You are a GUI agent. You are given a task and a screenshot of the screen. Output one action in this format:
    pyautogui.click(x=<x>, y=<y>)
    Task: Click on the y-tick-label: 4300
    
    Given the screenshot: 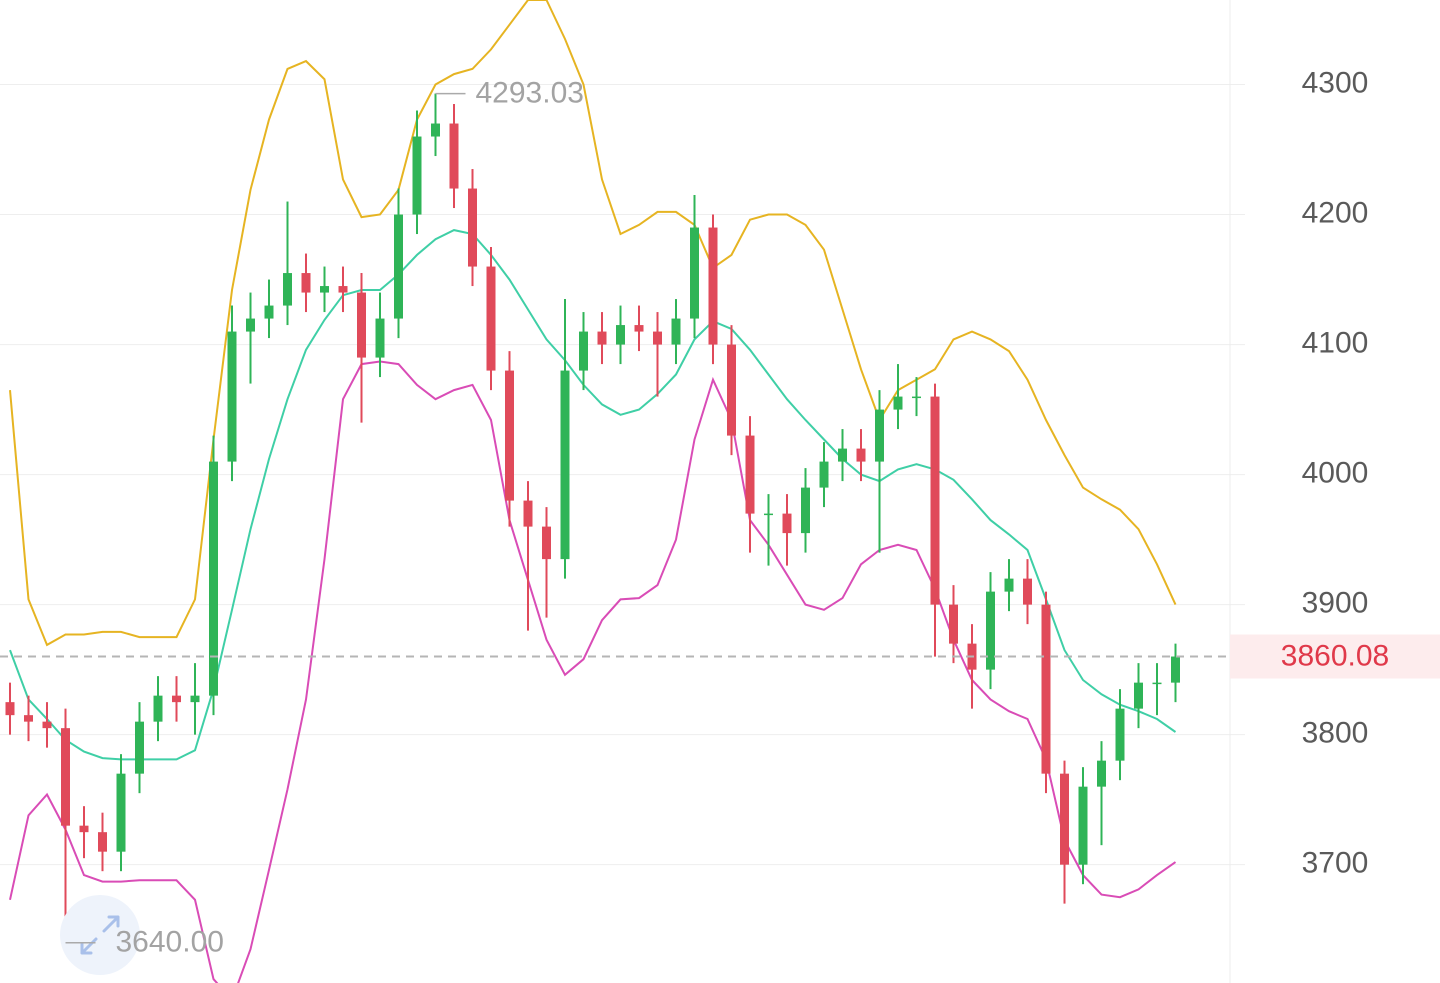 What is the action you would take?
    pyautogui.click(x=1335, y=82)
    